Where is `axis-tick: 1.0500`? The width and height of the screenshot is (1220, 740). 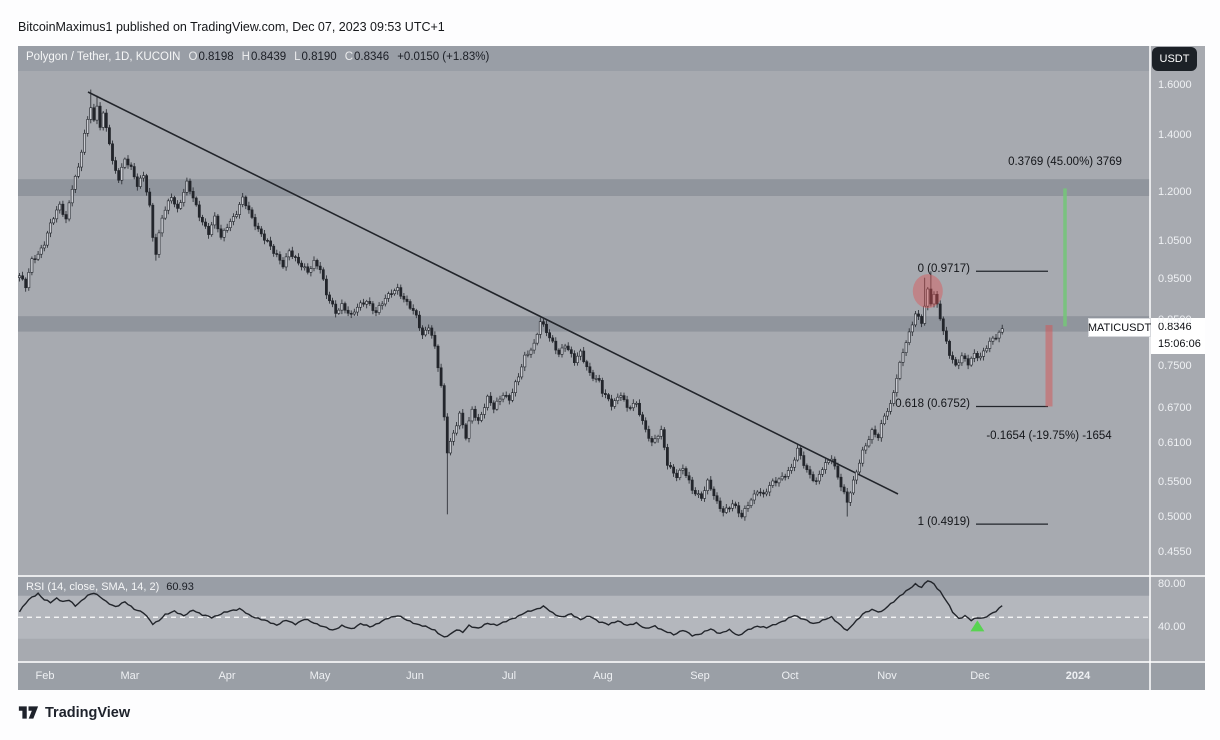 axis-tick: 1.0500 is located at coordinates (1175, 241).